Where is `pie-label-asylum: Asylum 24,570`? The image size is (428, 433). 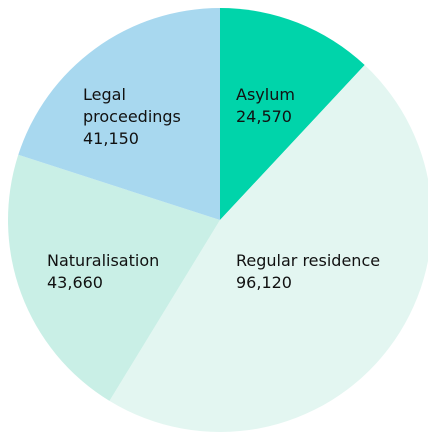 pie-label-asylum: Asylum 24,570 is located at coordinates (265, 105).